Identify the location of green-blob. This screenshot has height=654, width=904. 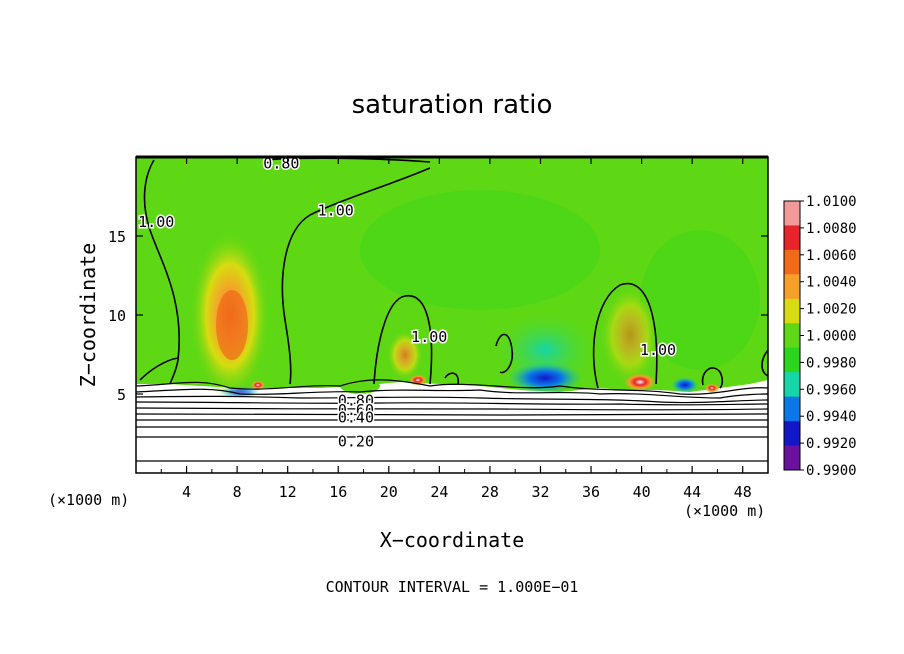
(360, 386).